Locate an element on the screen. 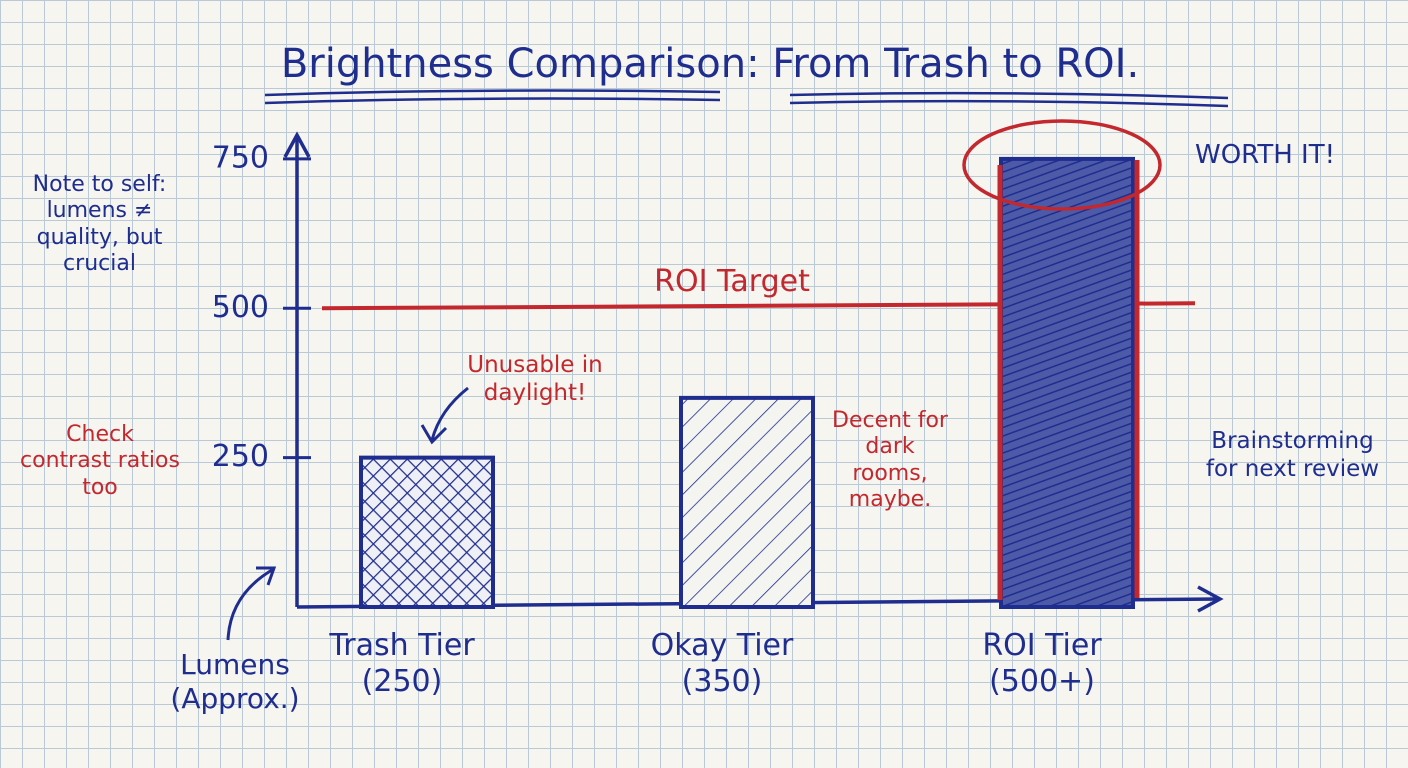  annotation: Decent for dark rooms, maybe. is located at coordinates (890, 460).